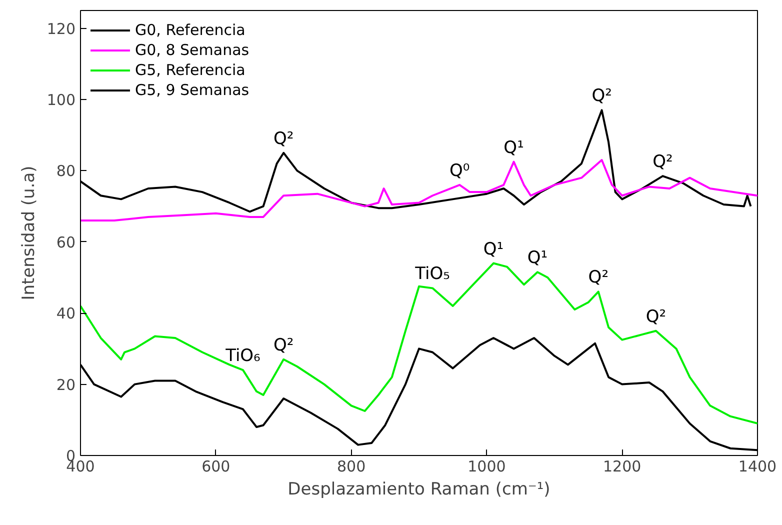 The width and height of the screenshot is (782, 525). What do you see at coordinates (66, 385) in the screenshot?
I see `y-tick-label: 20` at bounding box center [66, 385].